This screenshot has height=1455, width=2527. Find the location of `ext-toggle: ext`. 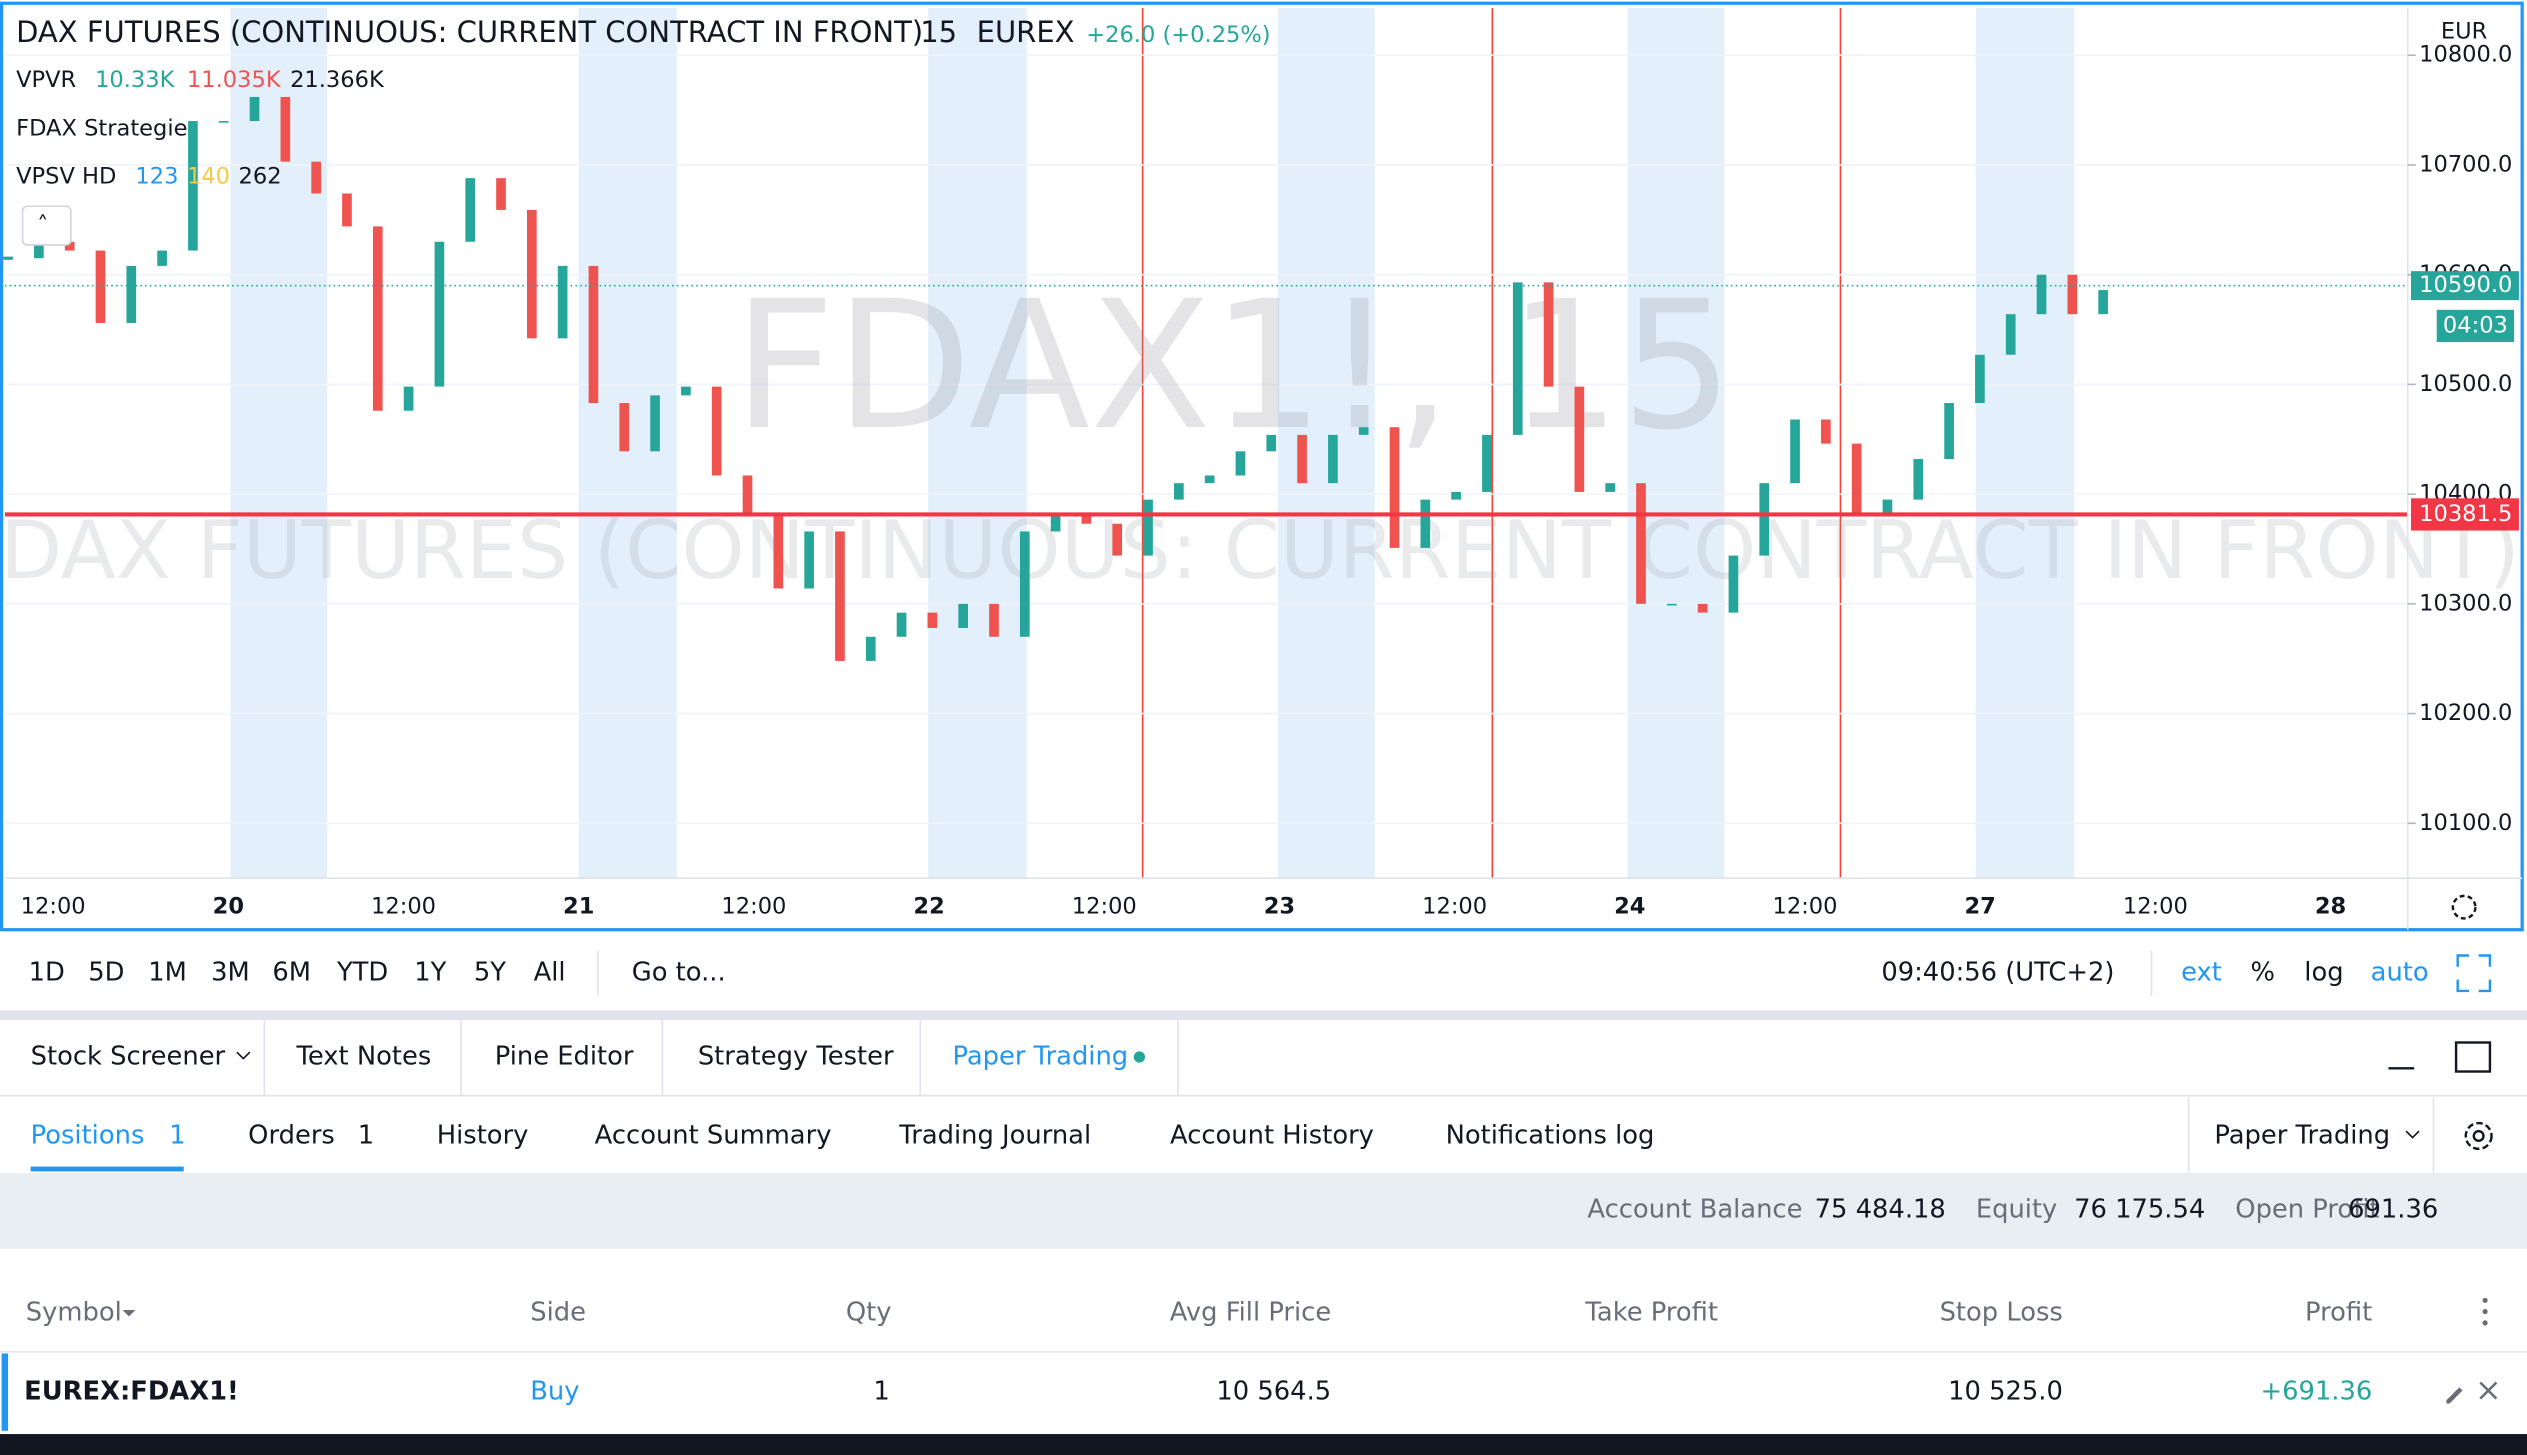

ext-toggle: ext is located at coordinates (2201, 973).